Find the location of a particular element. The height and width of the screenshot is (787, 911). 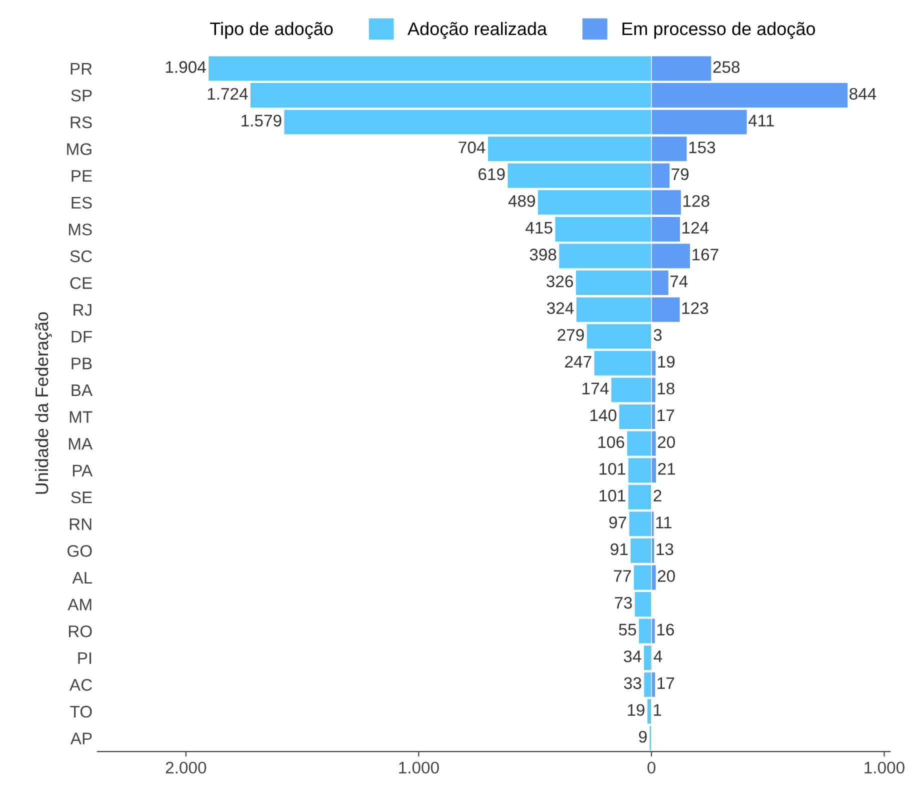

y-tick-label: RS is located at coordinates (81, 122).